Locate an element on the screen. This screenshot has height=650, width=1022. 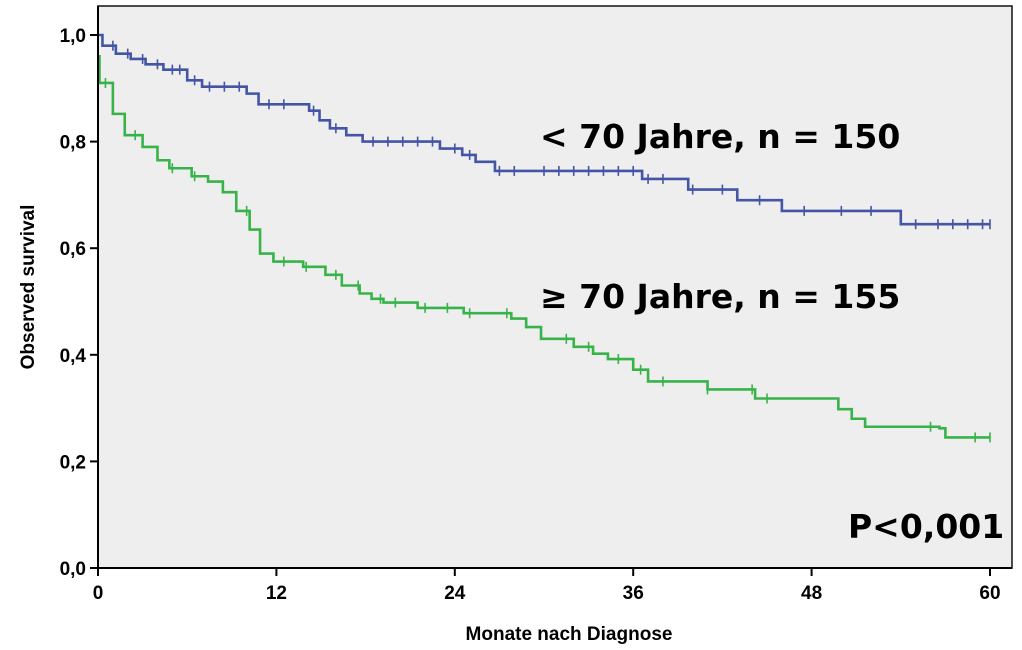
x-tick-label: 60 is located at coordinates (989, 593).